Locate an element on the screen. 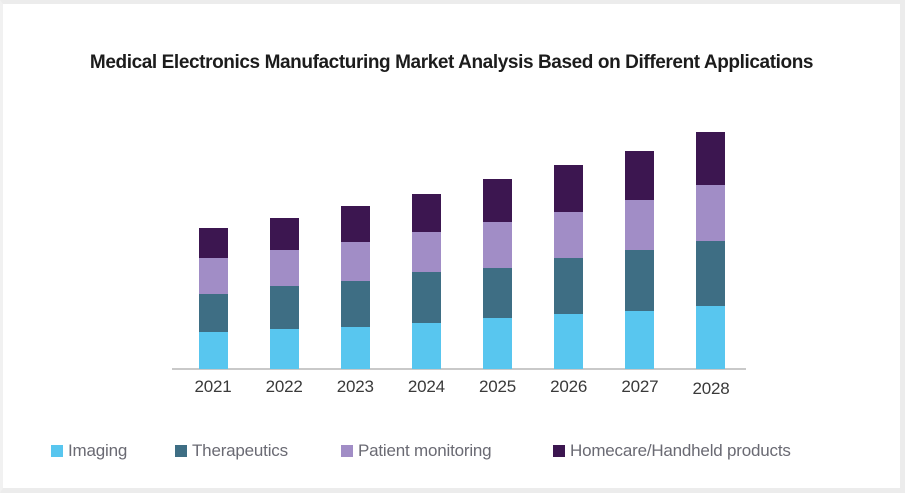  legend-item-therapeutics: Therapeutics is located at coordinates (231, 451).